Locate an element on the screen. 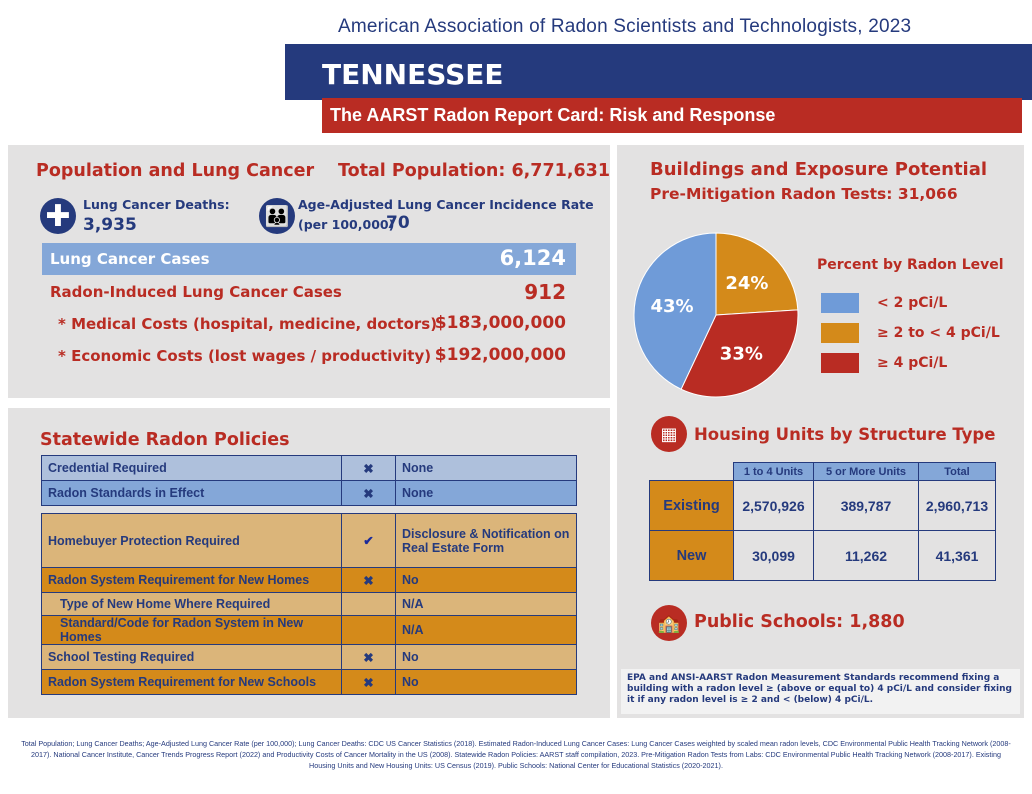 The width and height of the screenshot is (1032, 794). legend-item: ≥ 2 to < 4 pCi/L is located at coordinates (910, 333).